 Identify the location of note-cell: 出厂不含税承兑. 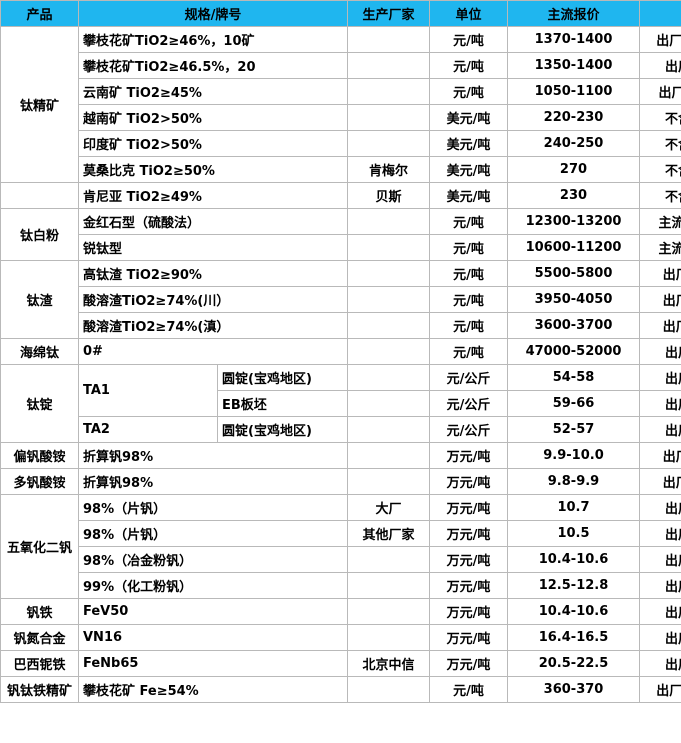
(660, 65).